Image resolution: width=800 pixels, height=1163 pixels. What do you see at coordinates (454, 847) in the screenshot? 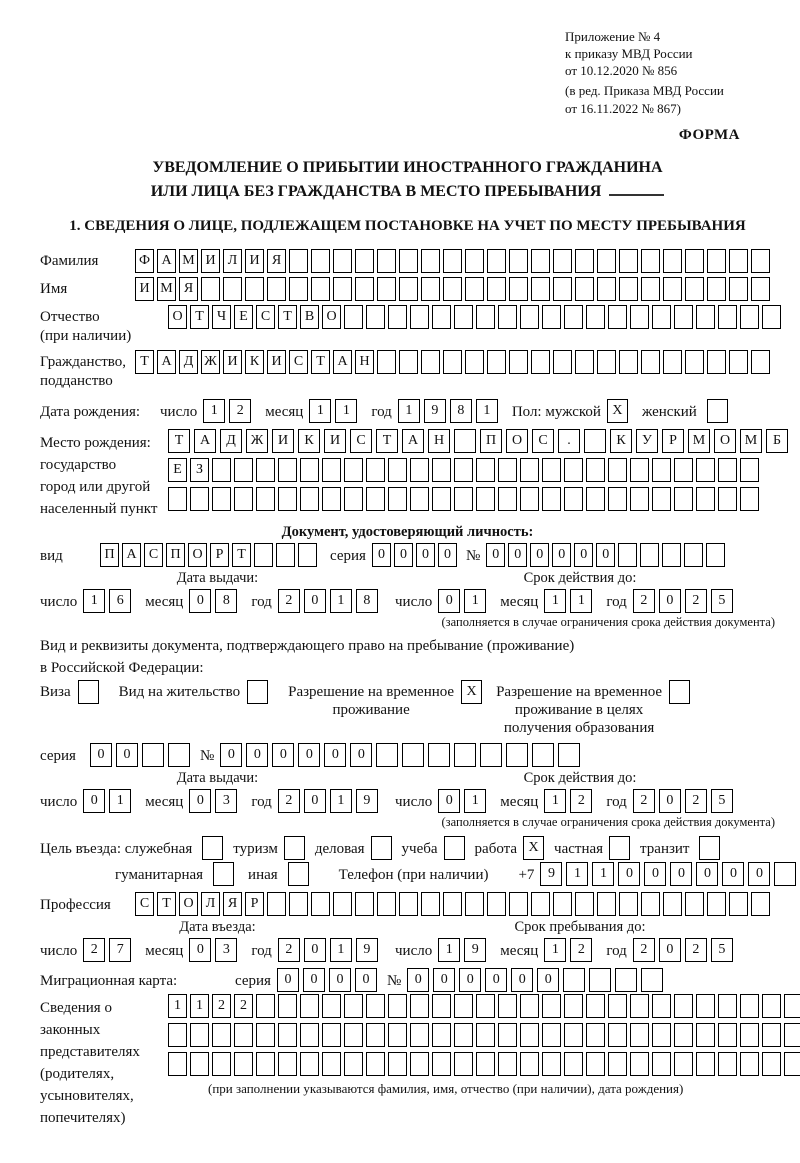
I see `purpose-study-checkbox` at bounding box center [454, 847].